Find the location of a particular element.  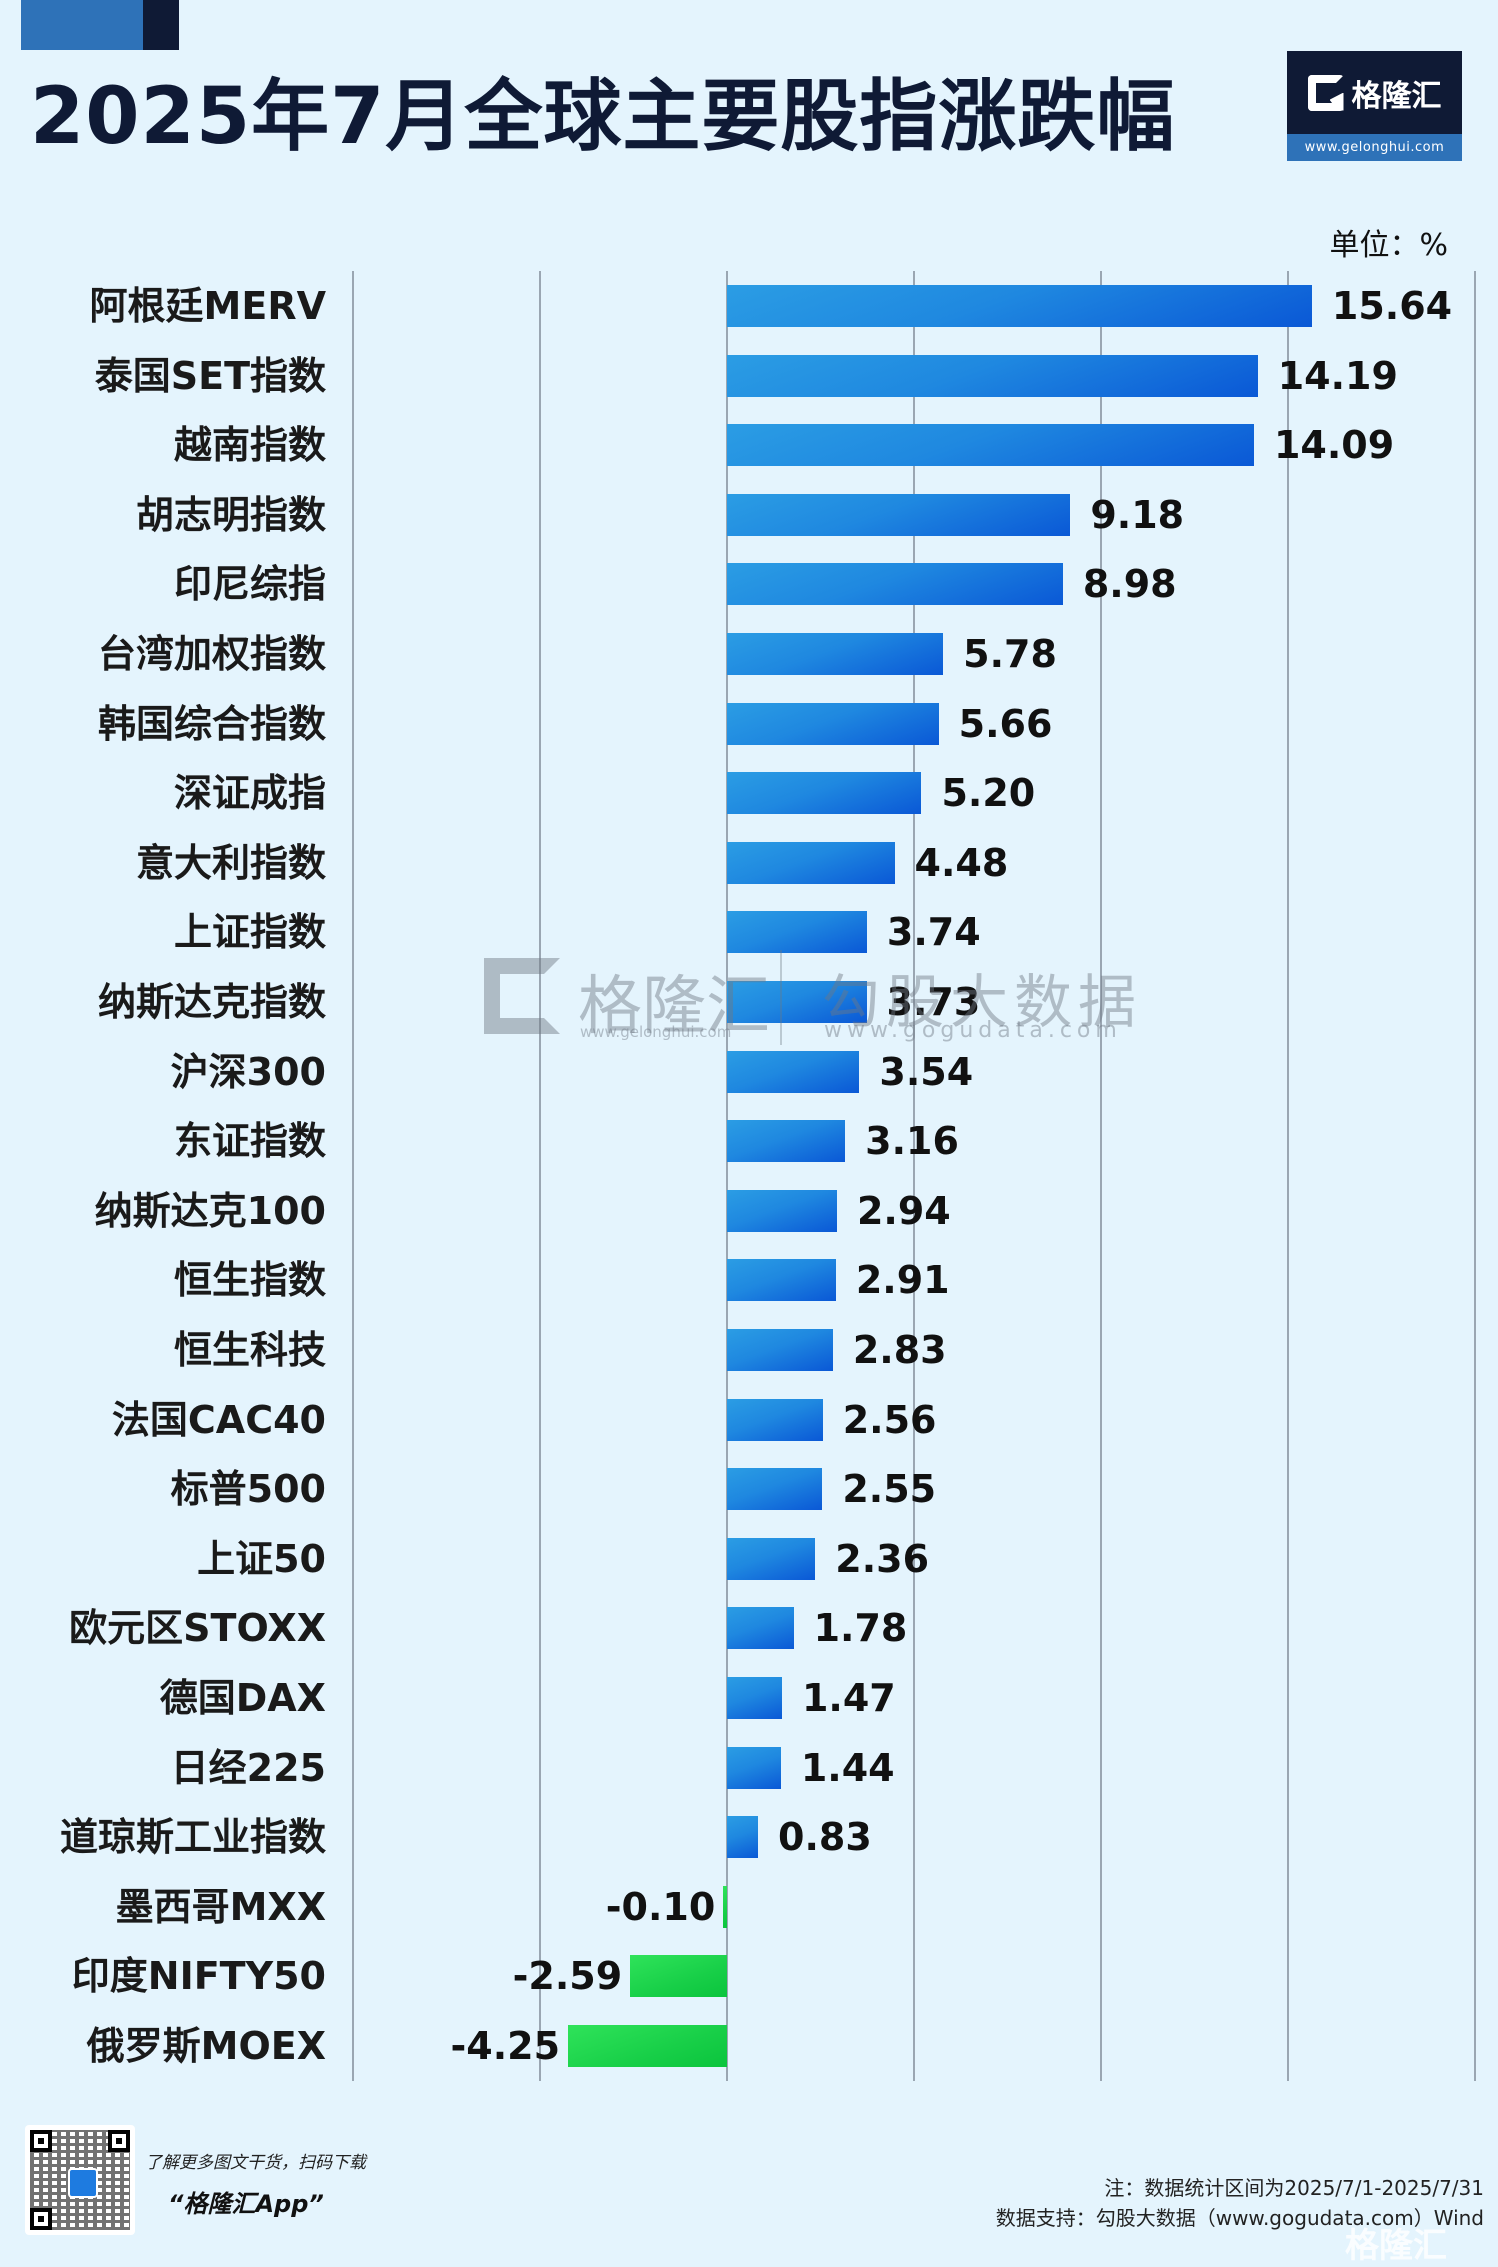

table-row: 台湾加权指数 5.78 is located at coordinates (749, 654).